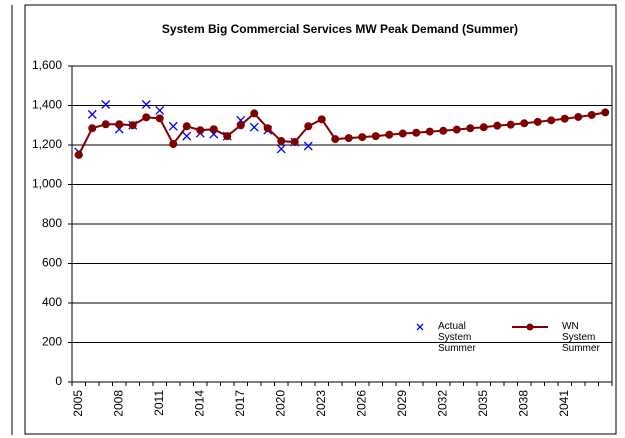 This screenshot has width=625, height=438. Describe the element at coordinates (523, 403) in the screenshot. I see `x-tick-label: 2038` at that location.